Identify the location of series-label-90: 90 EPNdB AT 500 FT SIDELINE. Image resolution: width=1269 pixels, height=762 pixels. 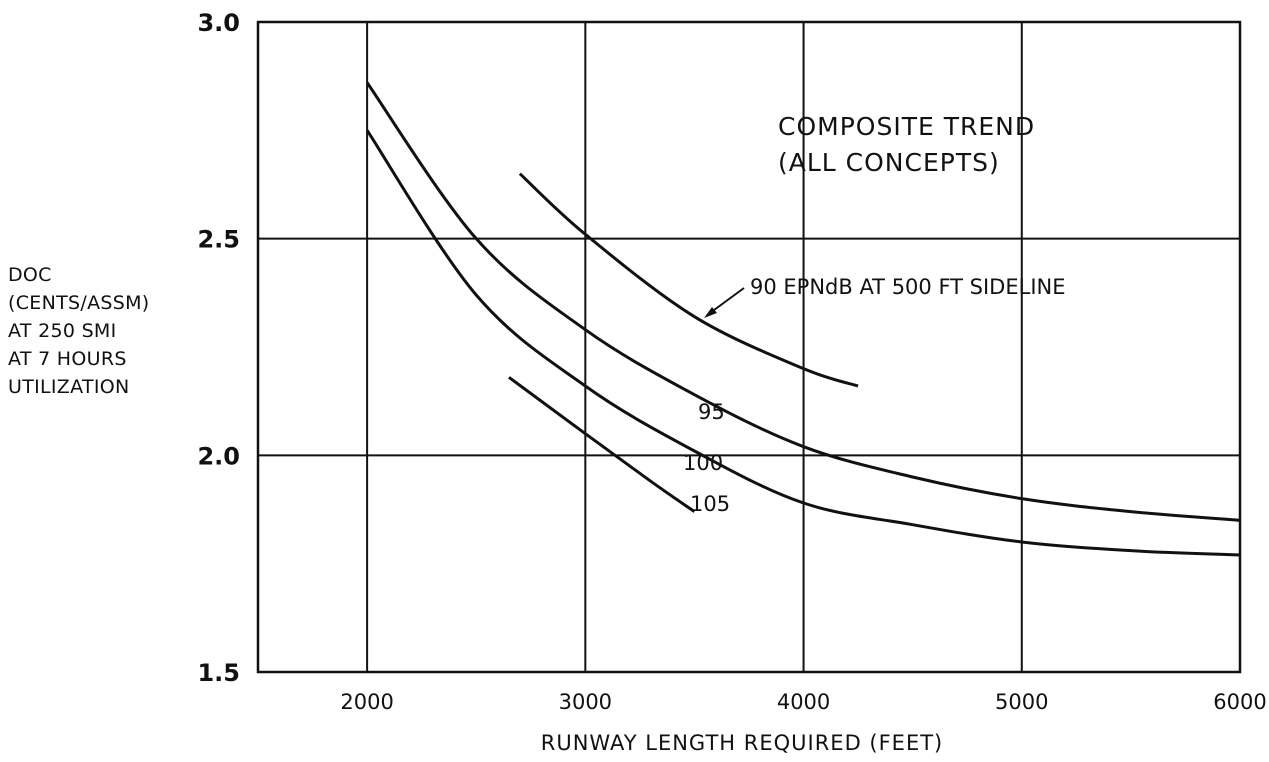
(908, 287).